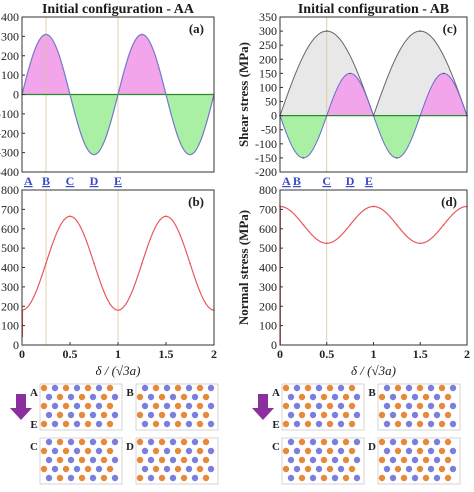 The height and width of the screenshot is (492, 474). Describe the element at coordinates (274, 345) in the screenshot. I see `panel-d-ytick-label: 0` at that location.